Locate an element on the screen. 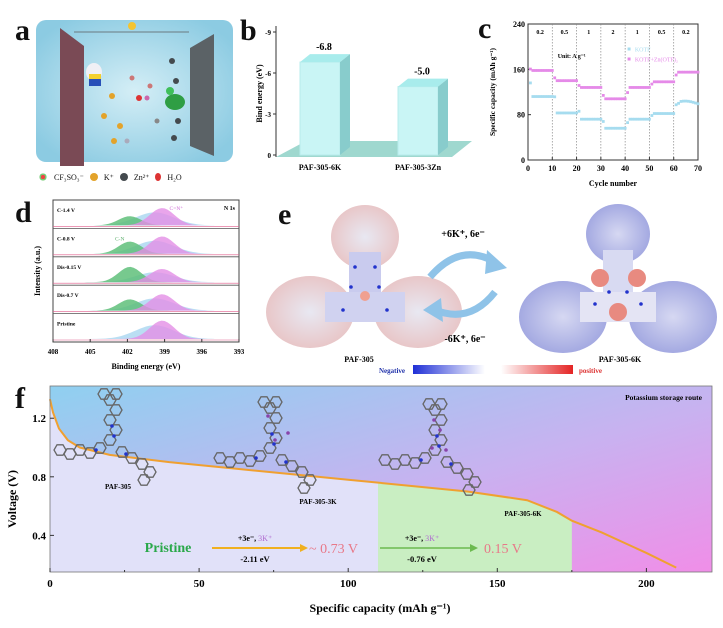  lightbulb-icon is located at coordinates (132, 26).